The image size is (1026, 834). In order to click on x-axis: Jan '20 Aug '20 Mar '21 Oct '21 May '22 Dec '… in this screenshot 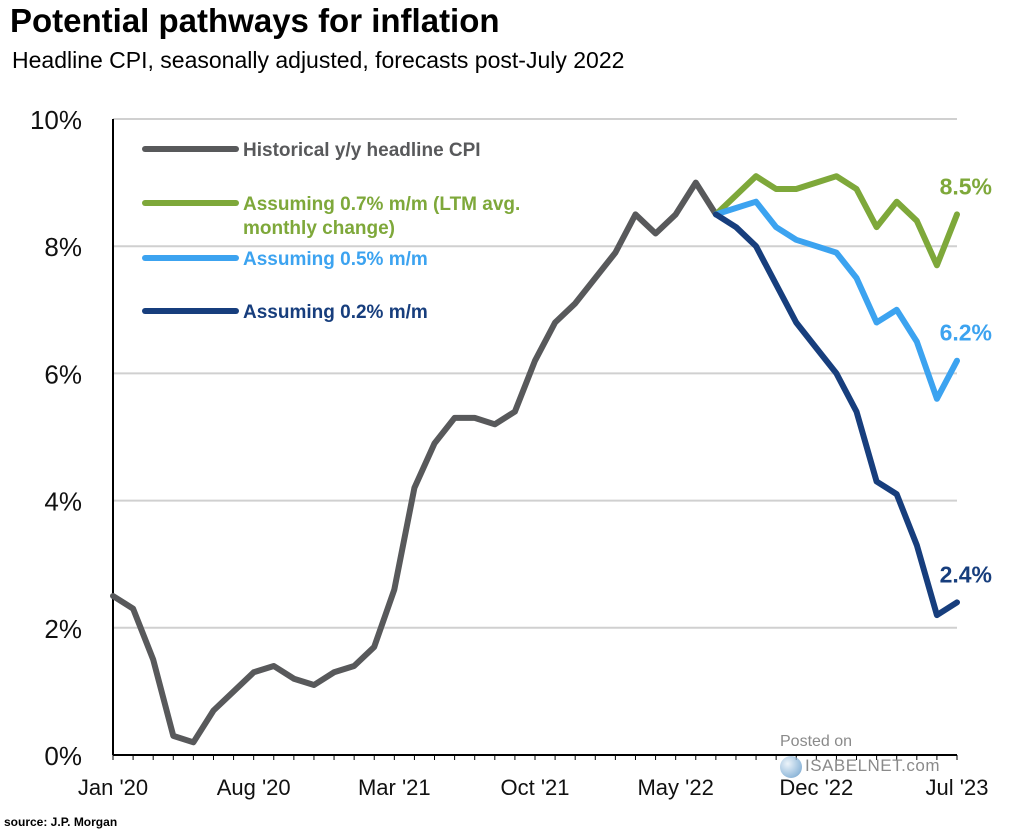, I will do `click(533, 777)`.